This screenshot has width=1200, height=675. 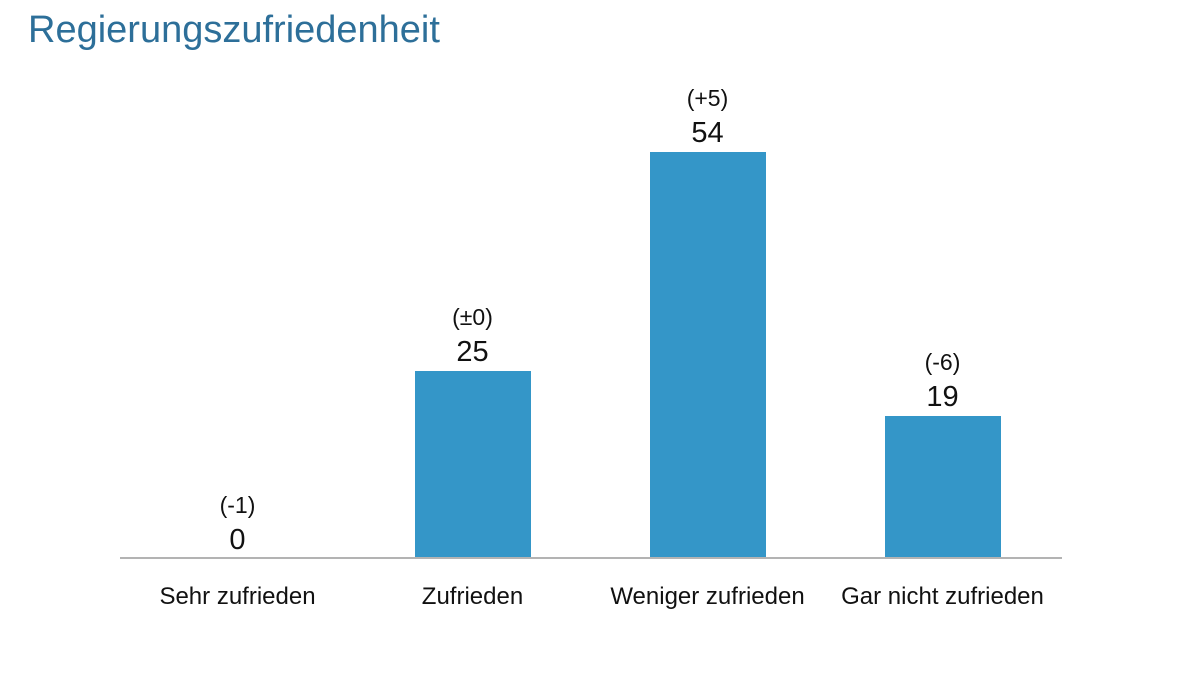 I want to click on change-label: (+5), so click(x=707, y=98).